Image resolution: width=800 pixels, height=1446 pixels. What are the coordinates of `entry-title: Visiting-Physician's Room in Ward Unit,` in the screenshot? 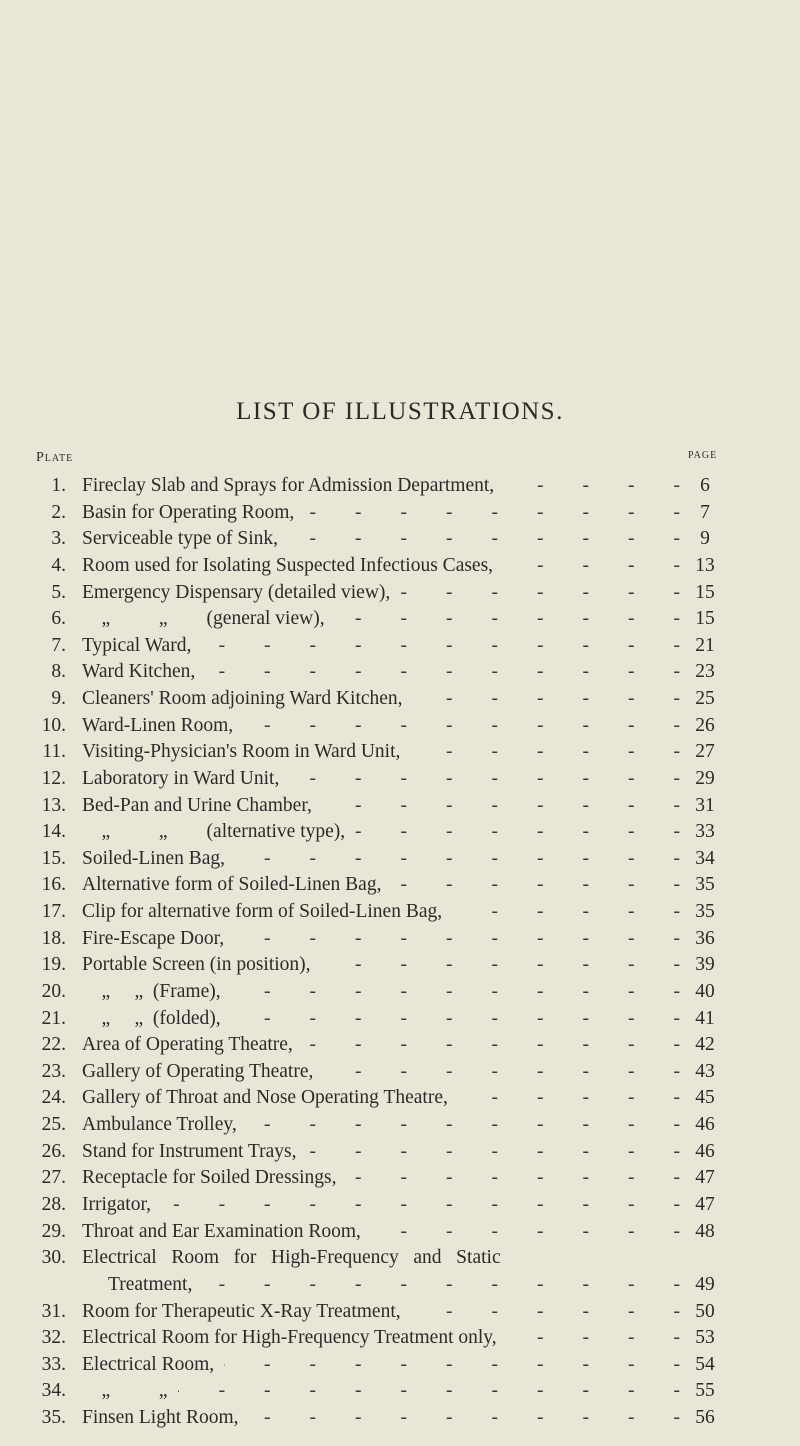 It's located at (241, 752).